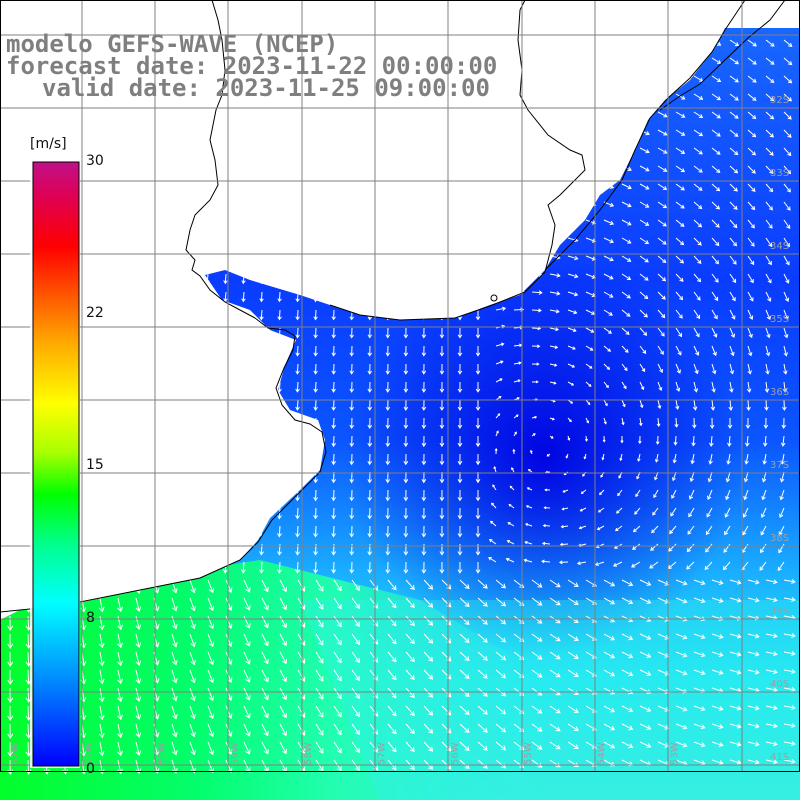 The height and width of the screenshot is (800, 800). I want to click on valid-date: valid date: 2023-11-25 09:00:00, so click(266, 88).